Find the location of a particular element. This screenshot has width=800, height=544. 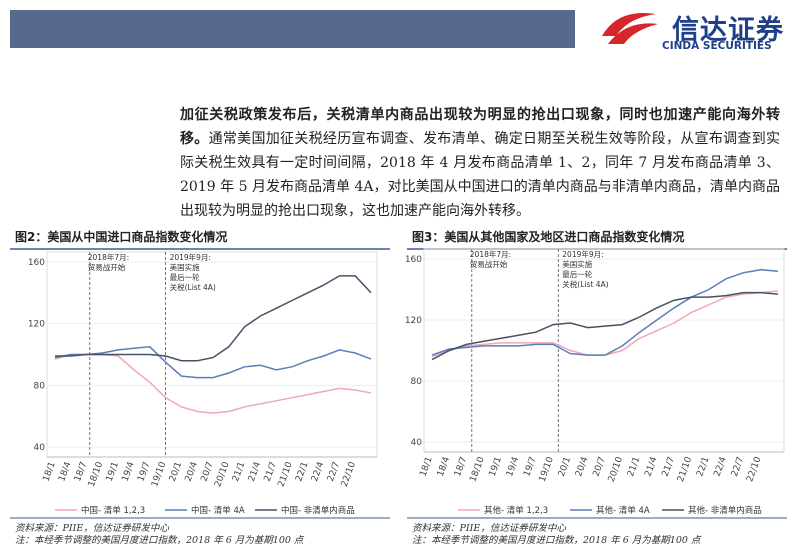

chart-title: 图3：美国从其他国家及地区进口商品指数变化情况 is located at coordinates (548, 236).